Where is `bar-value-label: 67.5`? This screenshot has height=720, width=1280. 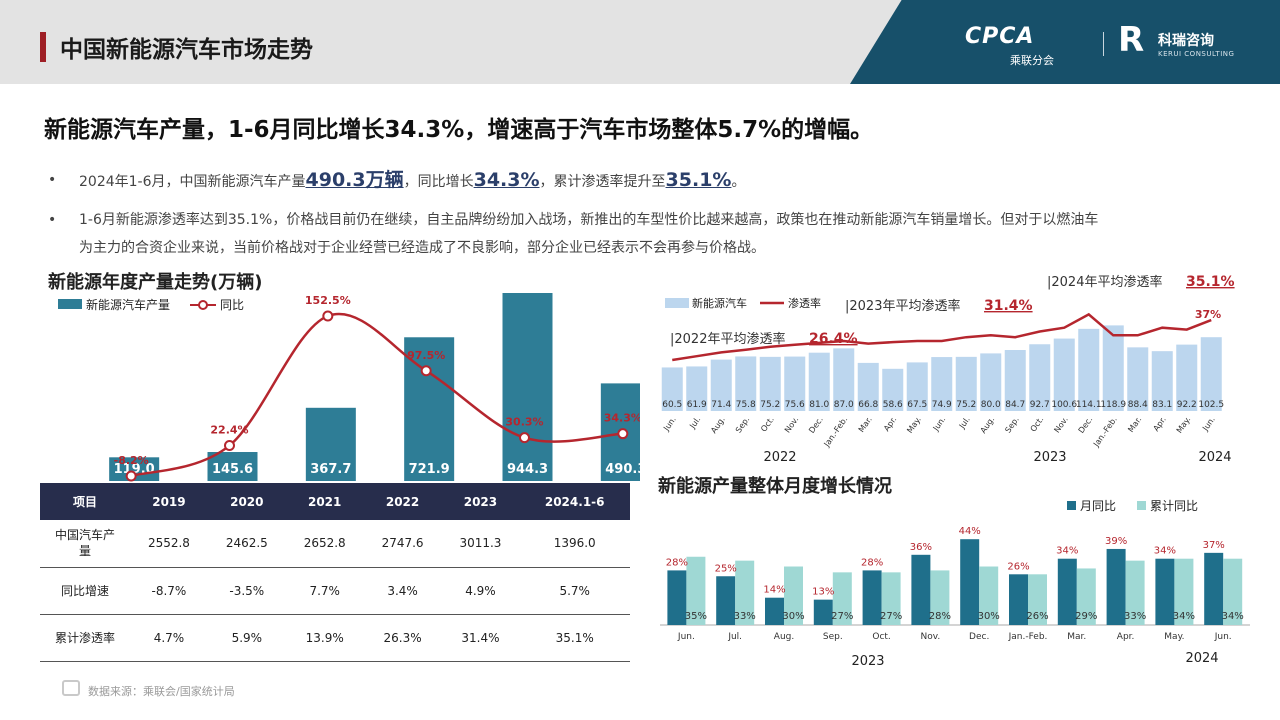
bar-value-label: 67.5 is located at coordinates (917, 405).